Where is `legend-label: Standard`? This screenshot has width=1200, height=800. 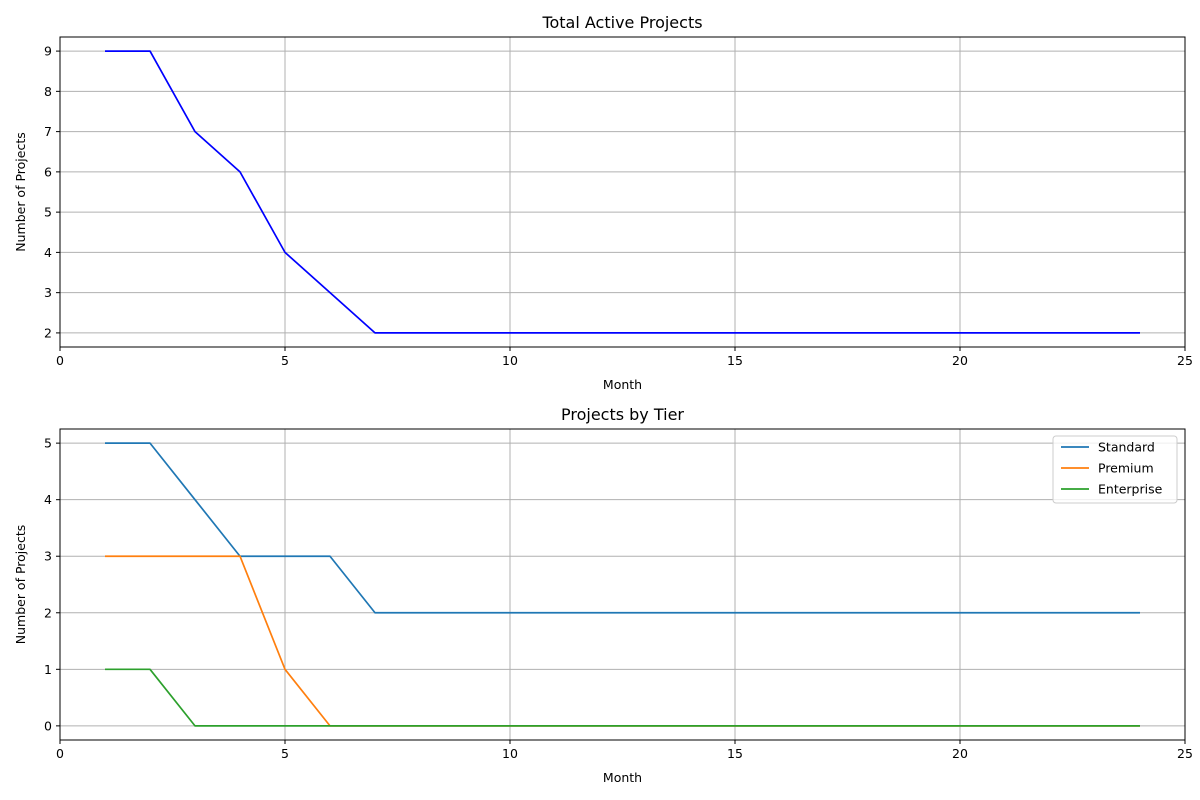 legend-label: Standard is located at coordinates (1126, 447).